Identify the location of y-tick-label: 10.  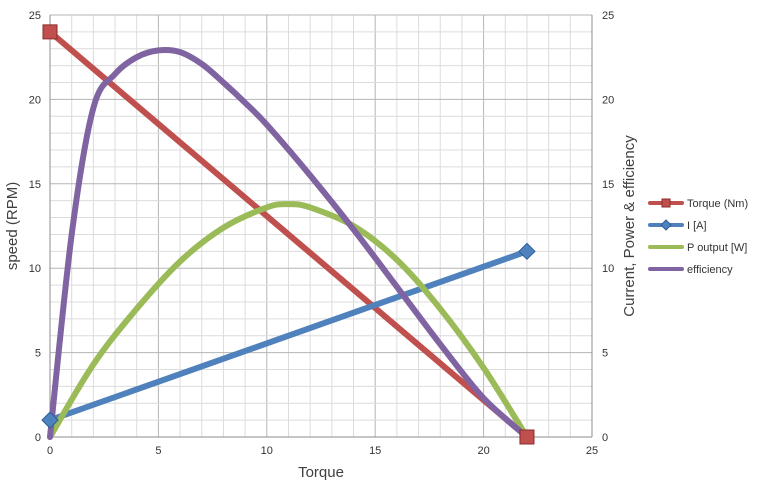
(35, 269).